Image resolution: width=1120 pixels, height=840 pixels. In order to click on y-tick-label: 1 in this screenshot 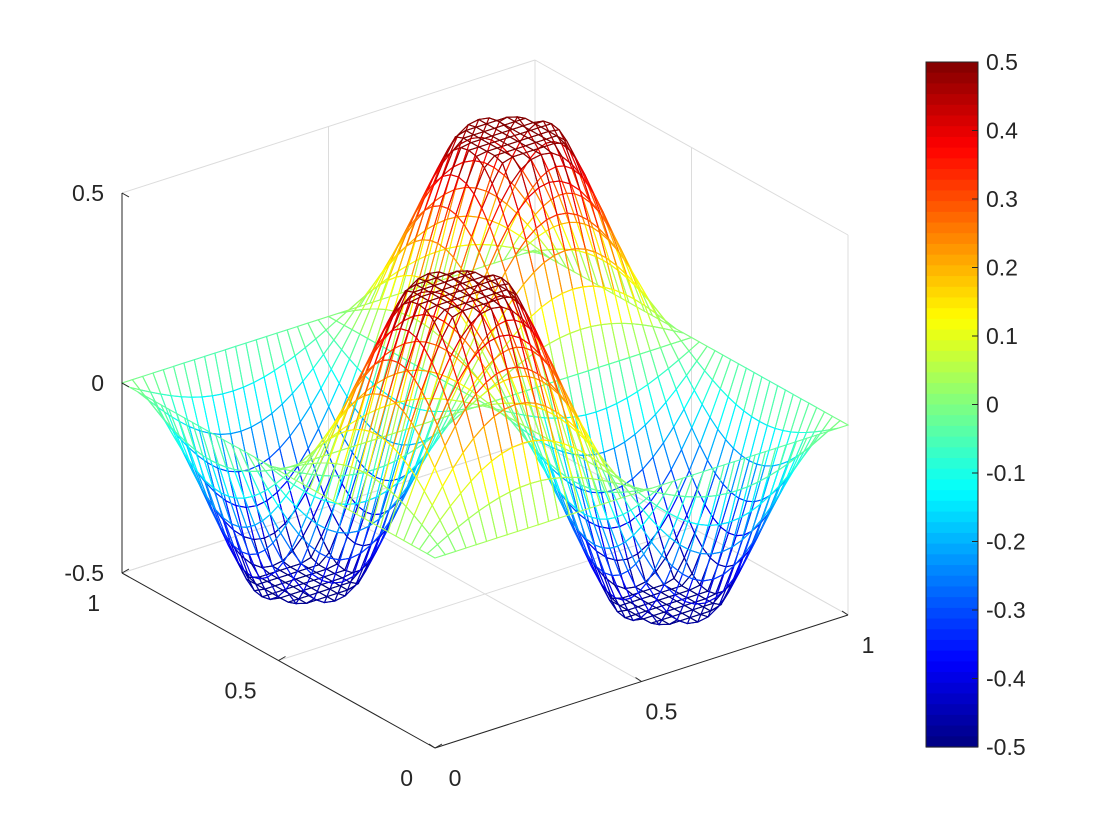, I will do `click(93, 603)`.